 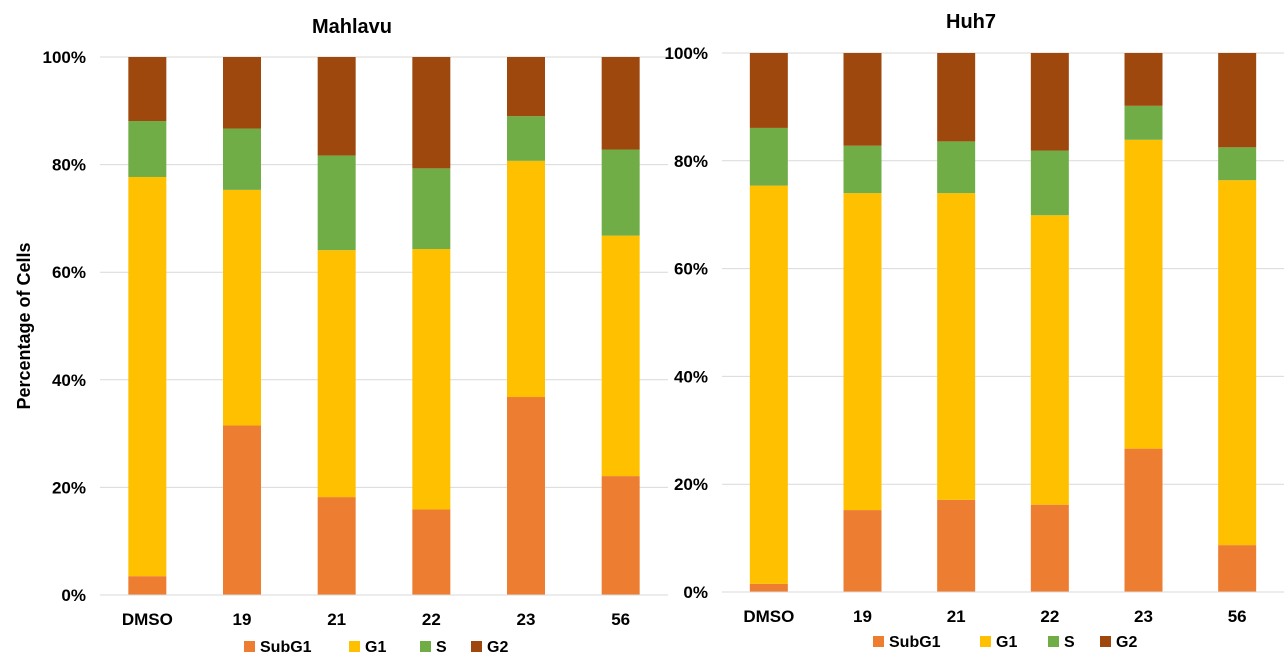 I want to click on chart-0-legend-label-SubG1: SubG1, so click(x=286, y=647).